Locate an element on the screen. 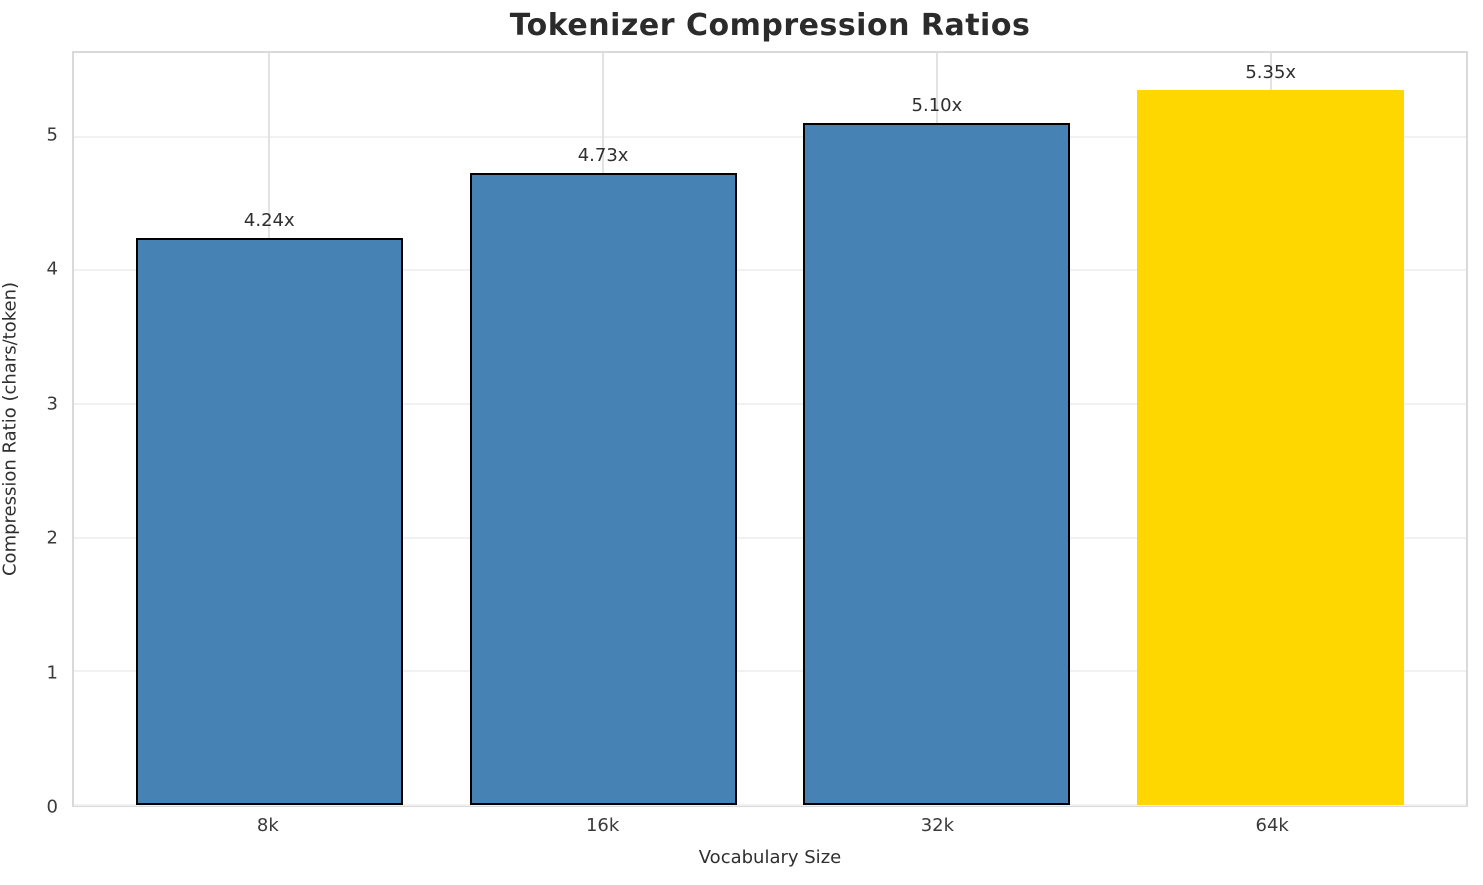 The image size is (1483, 885). x-tick-label: 16k is located at coordinates (602, 825).